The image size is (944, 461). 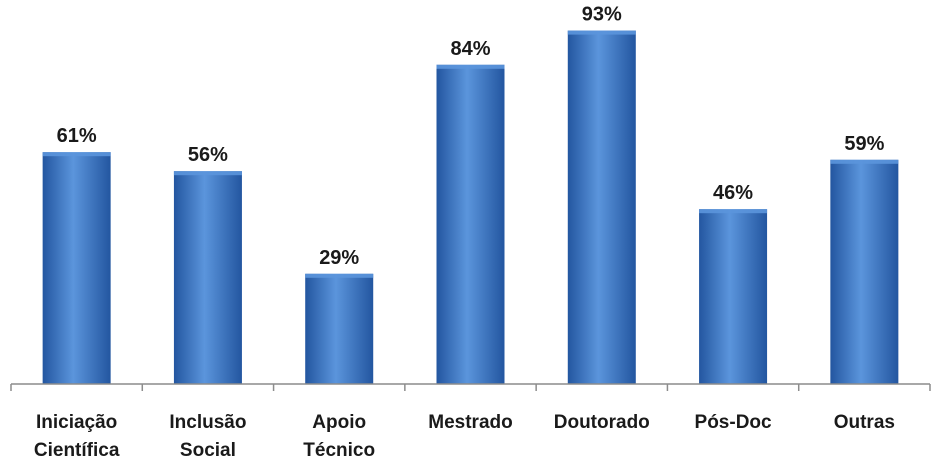 What do you see at coordinates (470, 49) in the screenshot?
I see `data-label: 84%` at bounding box center [470, 49].